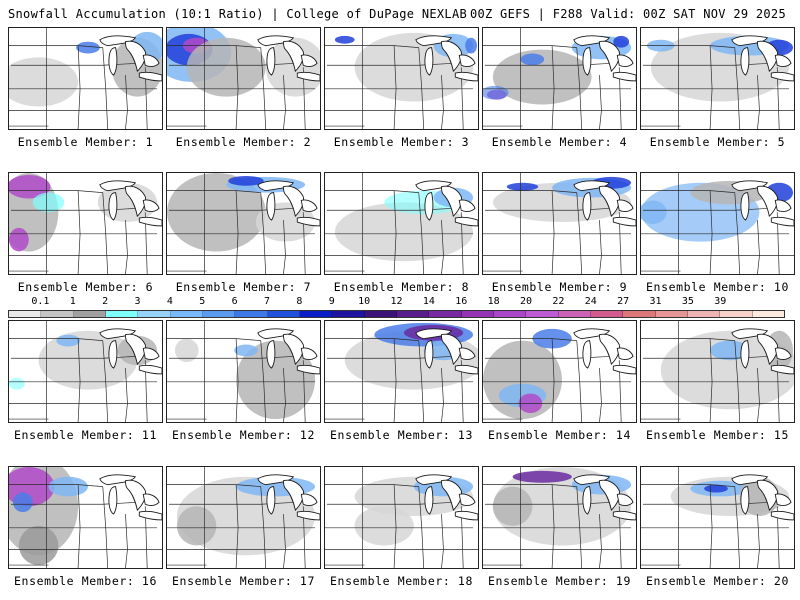 This screenshot has width=800, height=600. I want to click on colorbar-tick-label: 5, so click(202, 301).